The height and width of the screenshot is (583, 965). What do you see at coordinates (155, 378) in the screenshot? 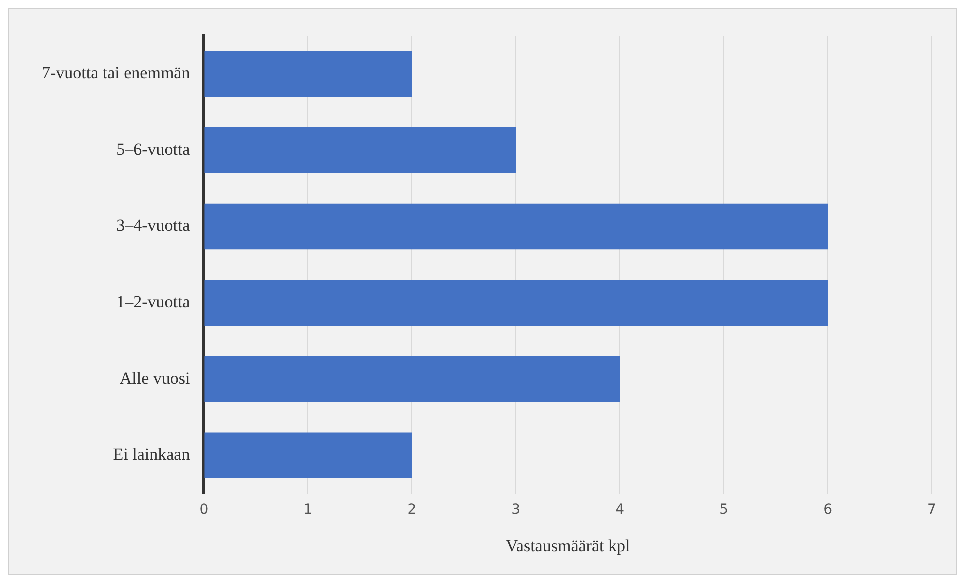
I see `y-tick-label: Alle vuosi` at bounding box center [155, 378].